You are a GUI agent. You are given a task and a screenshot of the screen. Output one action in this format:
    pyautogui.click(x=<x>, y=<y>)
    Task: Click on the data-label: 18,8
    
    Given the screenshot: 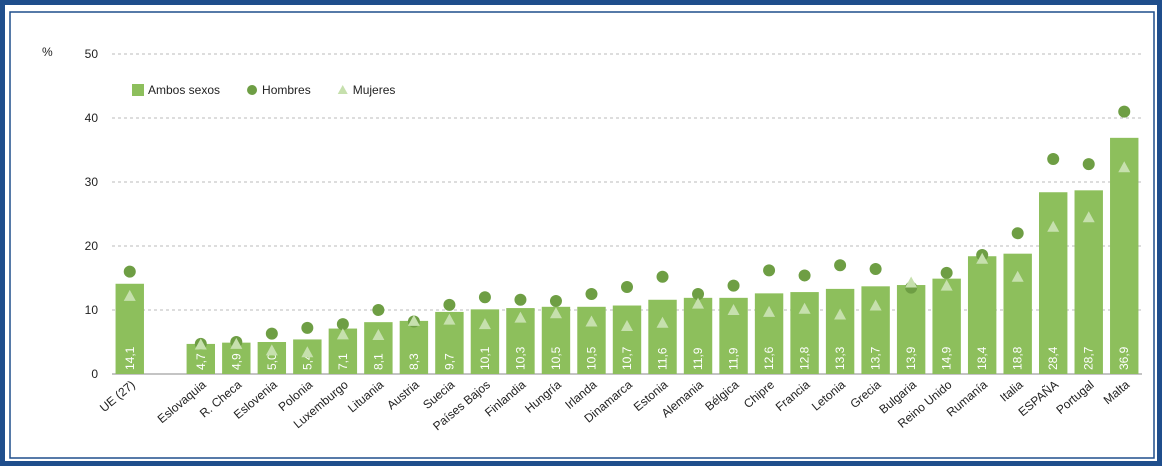 What is the action you would take?
    pyautogui.click(x=1018, y=358)
    